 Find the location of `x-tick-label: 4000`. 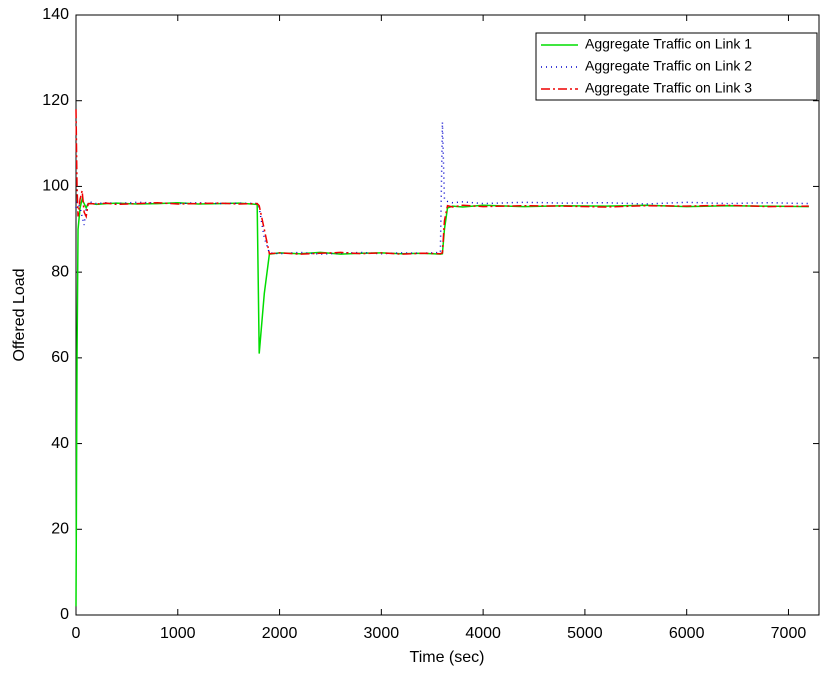

x-tick-label: 4000 is located at coordinates (483, 633).